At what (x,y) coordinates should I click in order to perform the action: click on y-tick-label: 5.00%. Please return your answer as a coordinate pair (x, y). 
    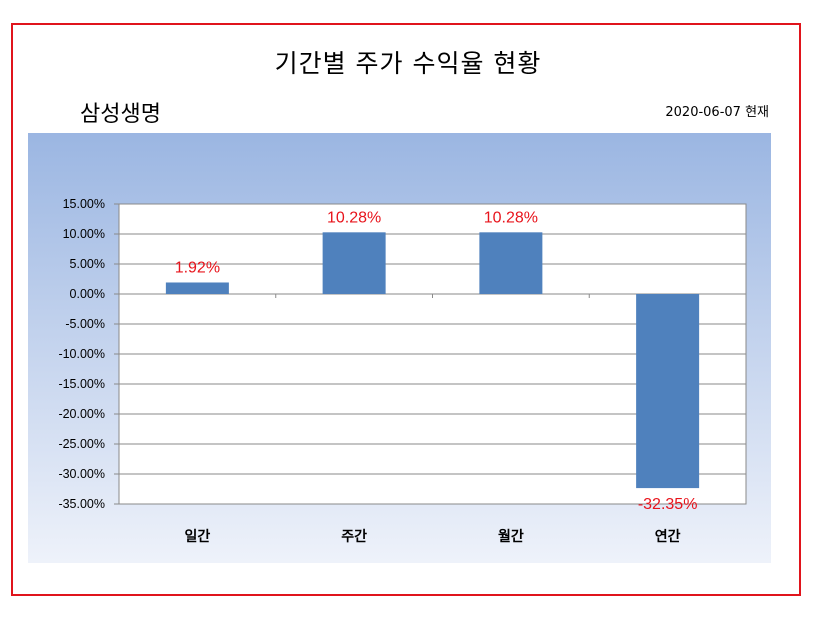
    Looking at the image, I should click on (87, 264).